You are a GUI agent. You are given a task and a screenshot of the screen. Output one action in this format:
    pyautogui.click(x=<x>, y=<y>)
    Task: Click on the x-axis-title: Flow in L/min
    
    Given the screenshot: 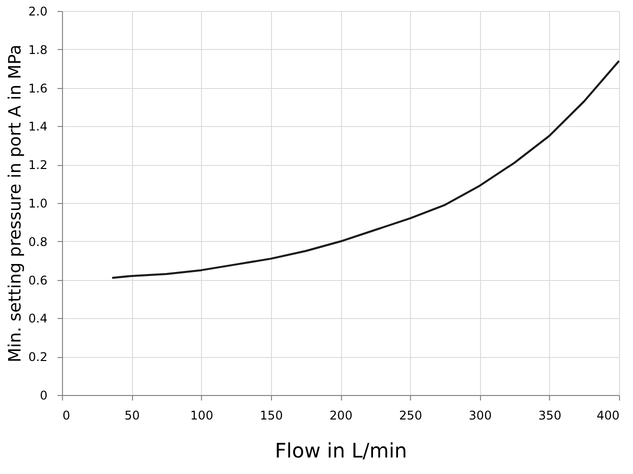 What is the action you would take?
    pyautogui.click(x=341, y=450)
    